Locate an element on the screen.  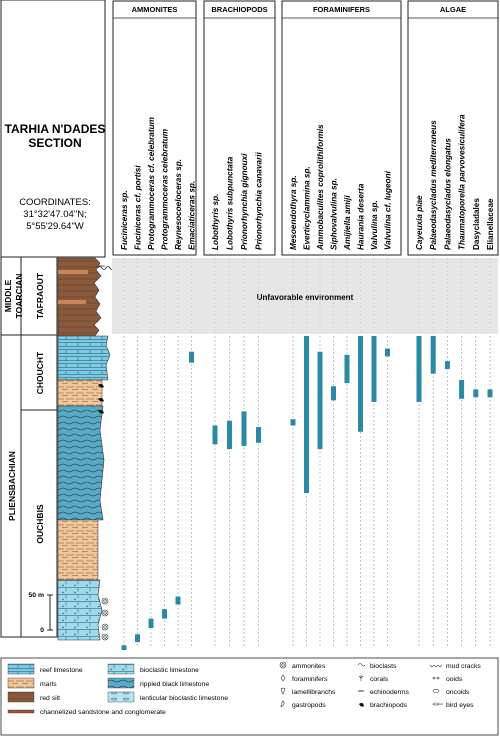
title-box is located at coordinates (53, 129).